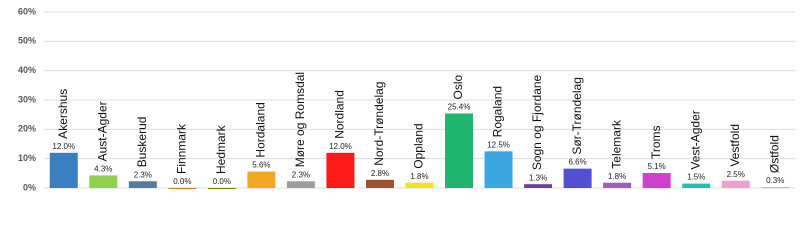 The height and width of the screenshot is (240, 800). Describe the element at coordinates (261, 165) in the screenshot. I see `value-label: 5.6%` at that location.